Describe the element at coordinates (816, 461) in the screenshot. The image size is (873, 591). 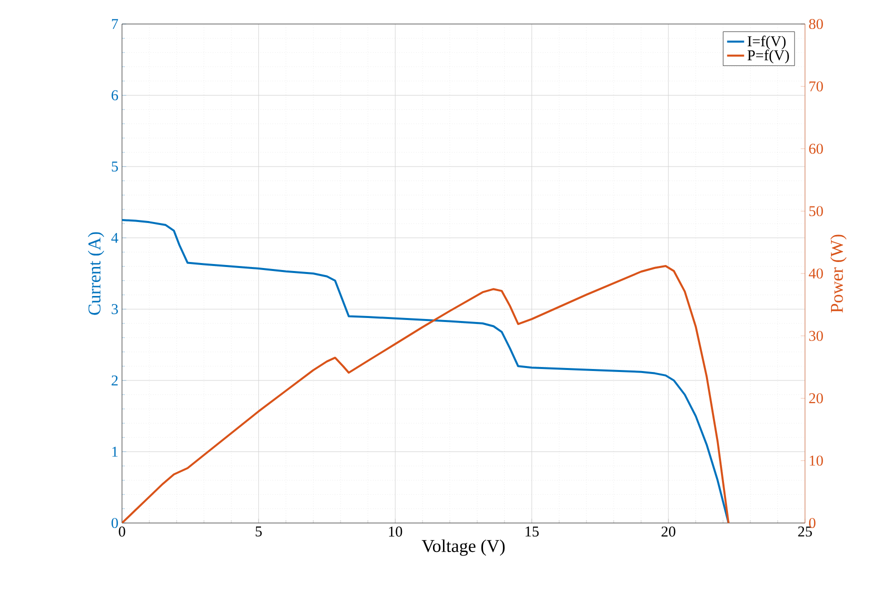
I see `y2-tick-label: 10` at that location.